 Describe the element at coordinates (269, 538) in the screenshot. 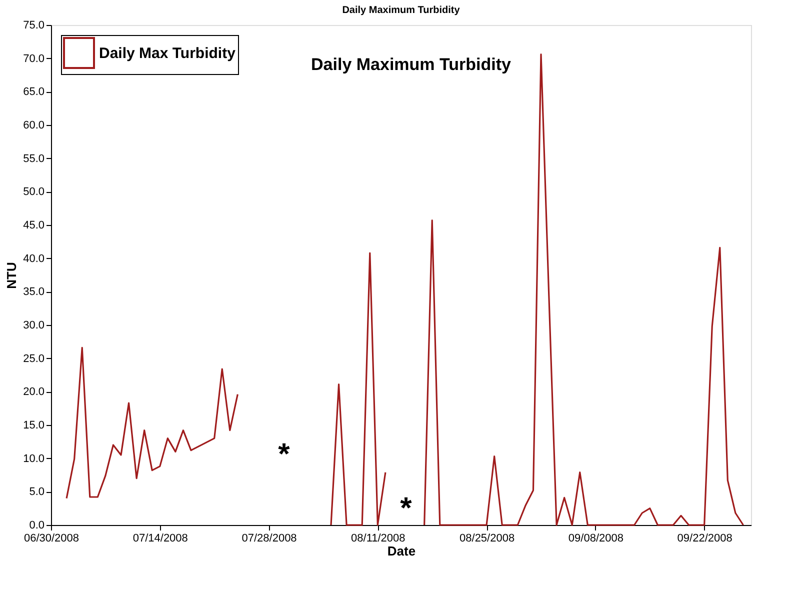

I see `x-tick-label: 07/28/2008` at that location.